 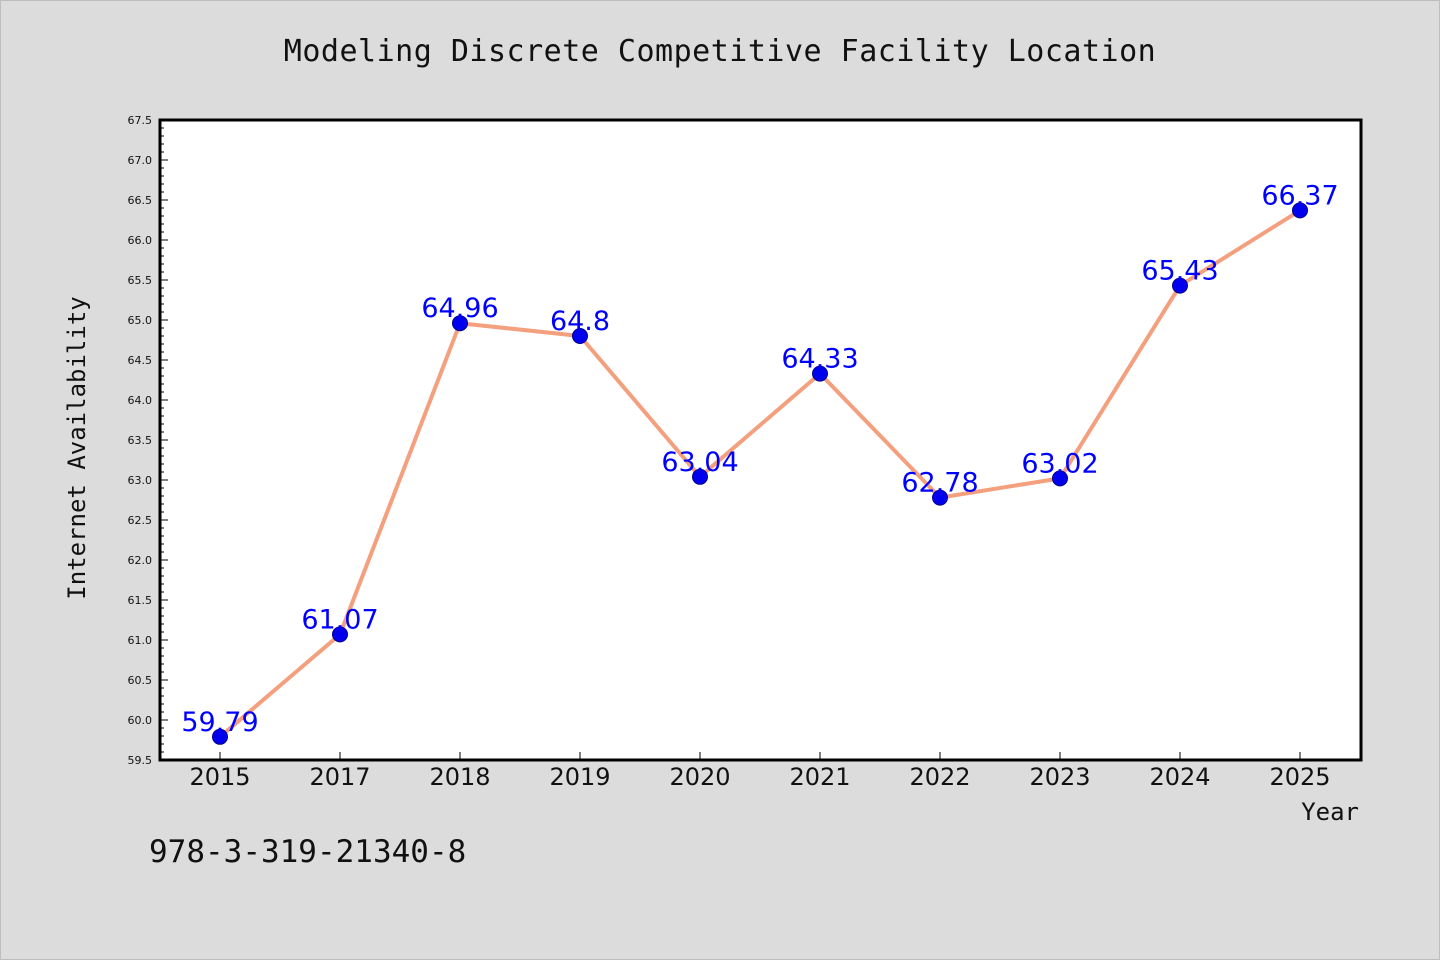 I want to click on x-tick-label: 2021, so click(x=819, y=777).